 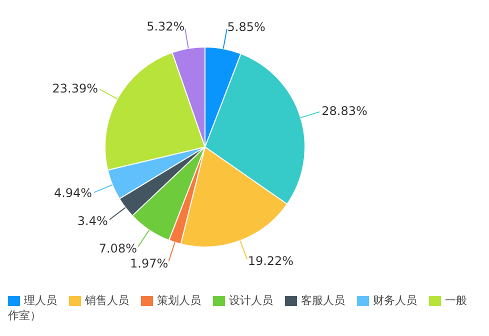 What do you see at coordinates (92, 221) in the screenshot?
I see `data-label: 3.4%` at bounding box center [92, 221].